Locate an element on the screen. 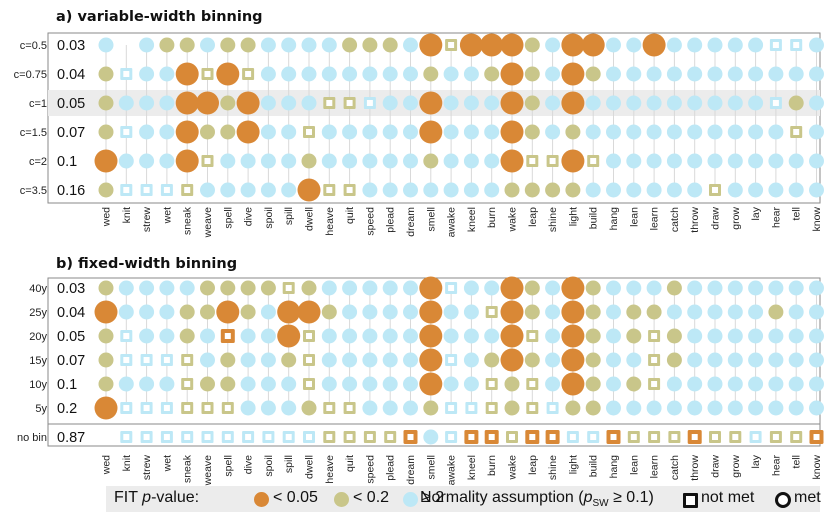 This screenshot has width=830, height=519. panel-b-verb-label: spoil is located at coordinates (269, 466).